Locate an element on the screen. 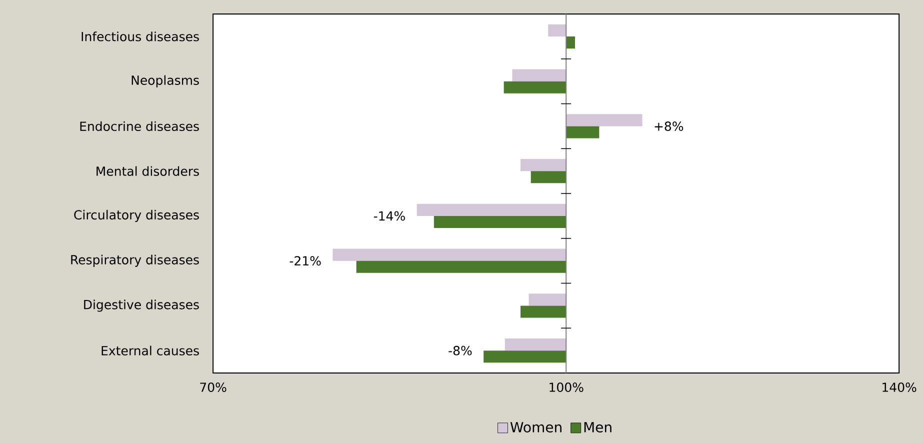 The height and width of the screenshot is (443, 923). y-tick-label: Digestive diseases is located at coordinates (141, 306).